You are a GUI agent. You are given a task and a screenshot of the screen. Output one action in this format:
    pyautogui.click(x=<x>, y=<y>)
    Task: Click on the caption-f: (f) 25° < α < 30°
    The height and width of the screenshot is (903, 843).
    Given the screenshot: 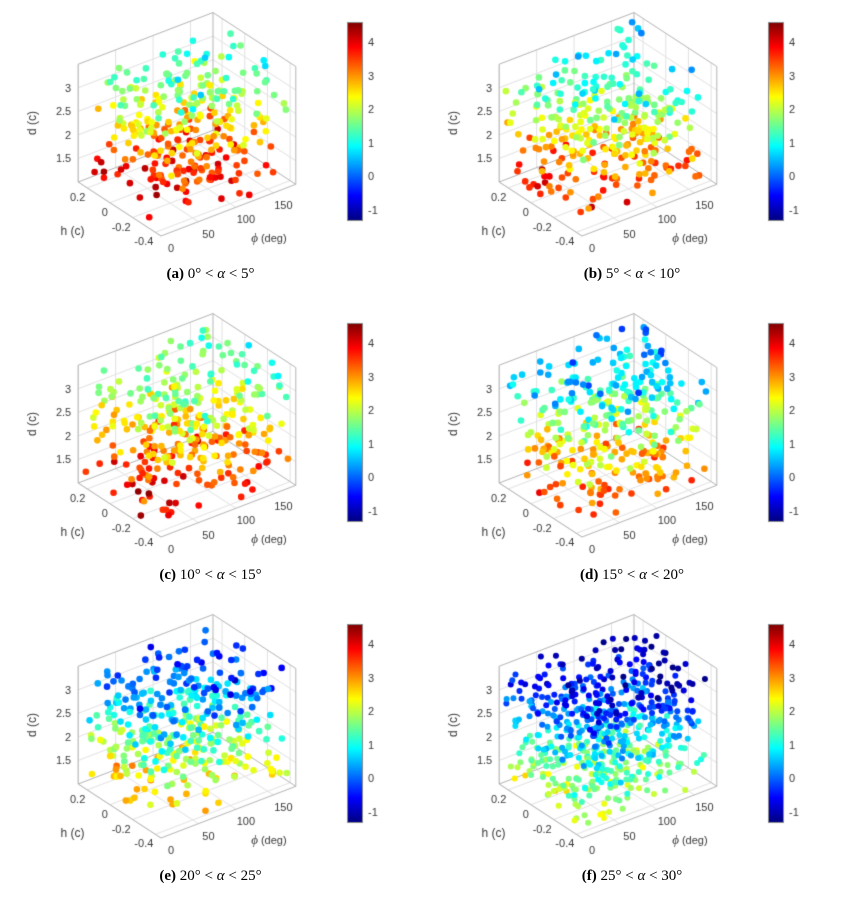 What is the action you would take?
    pyautogui.click(x=632, y=876)
    